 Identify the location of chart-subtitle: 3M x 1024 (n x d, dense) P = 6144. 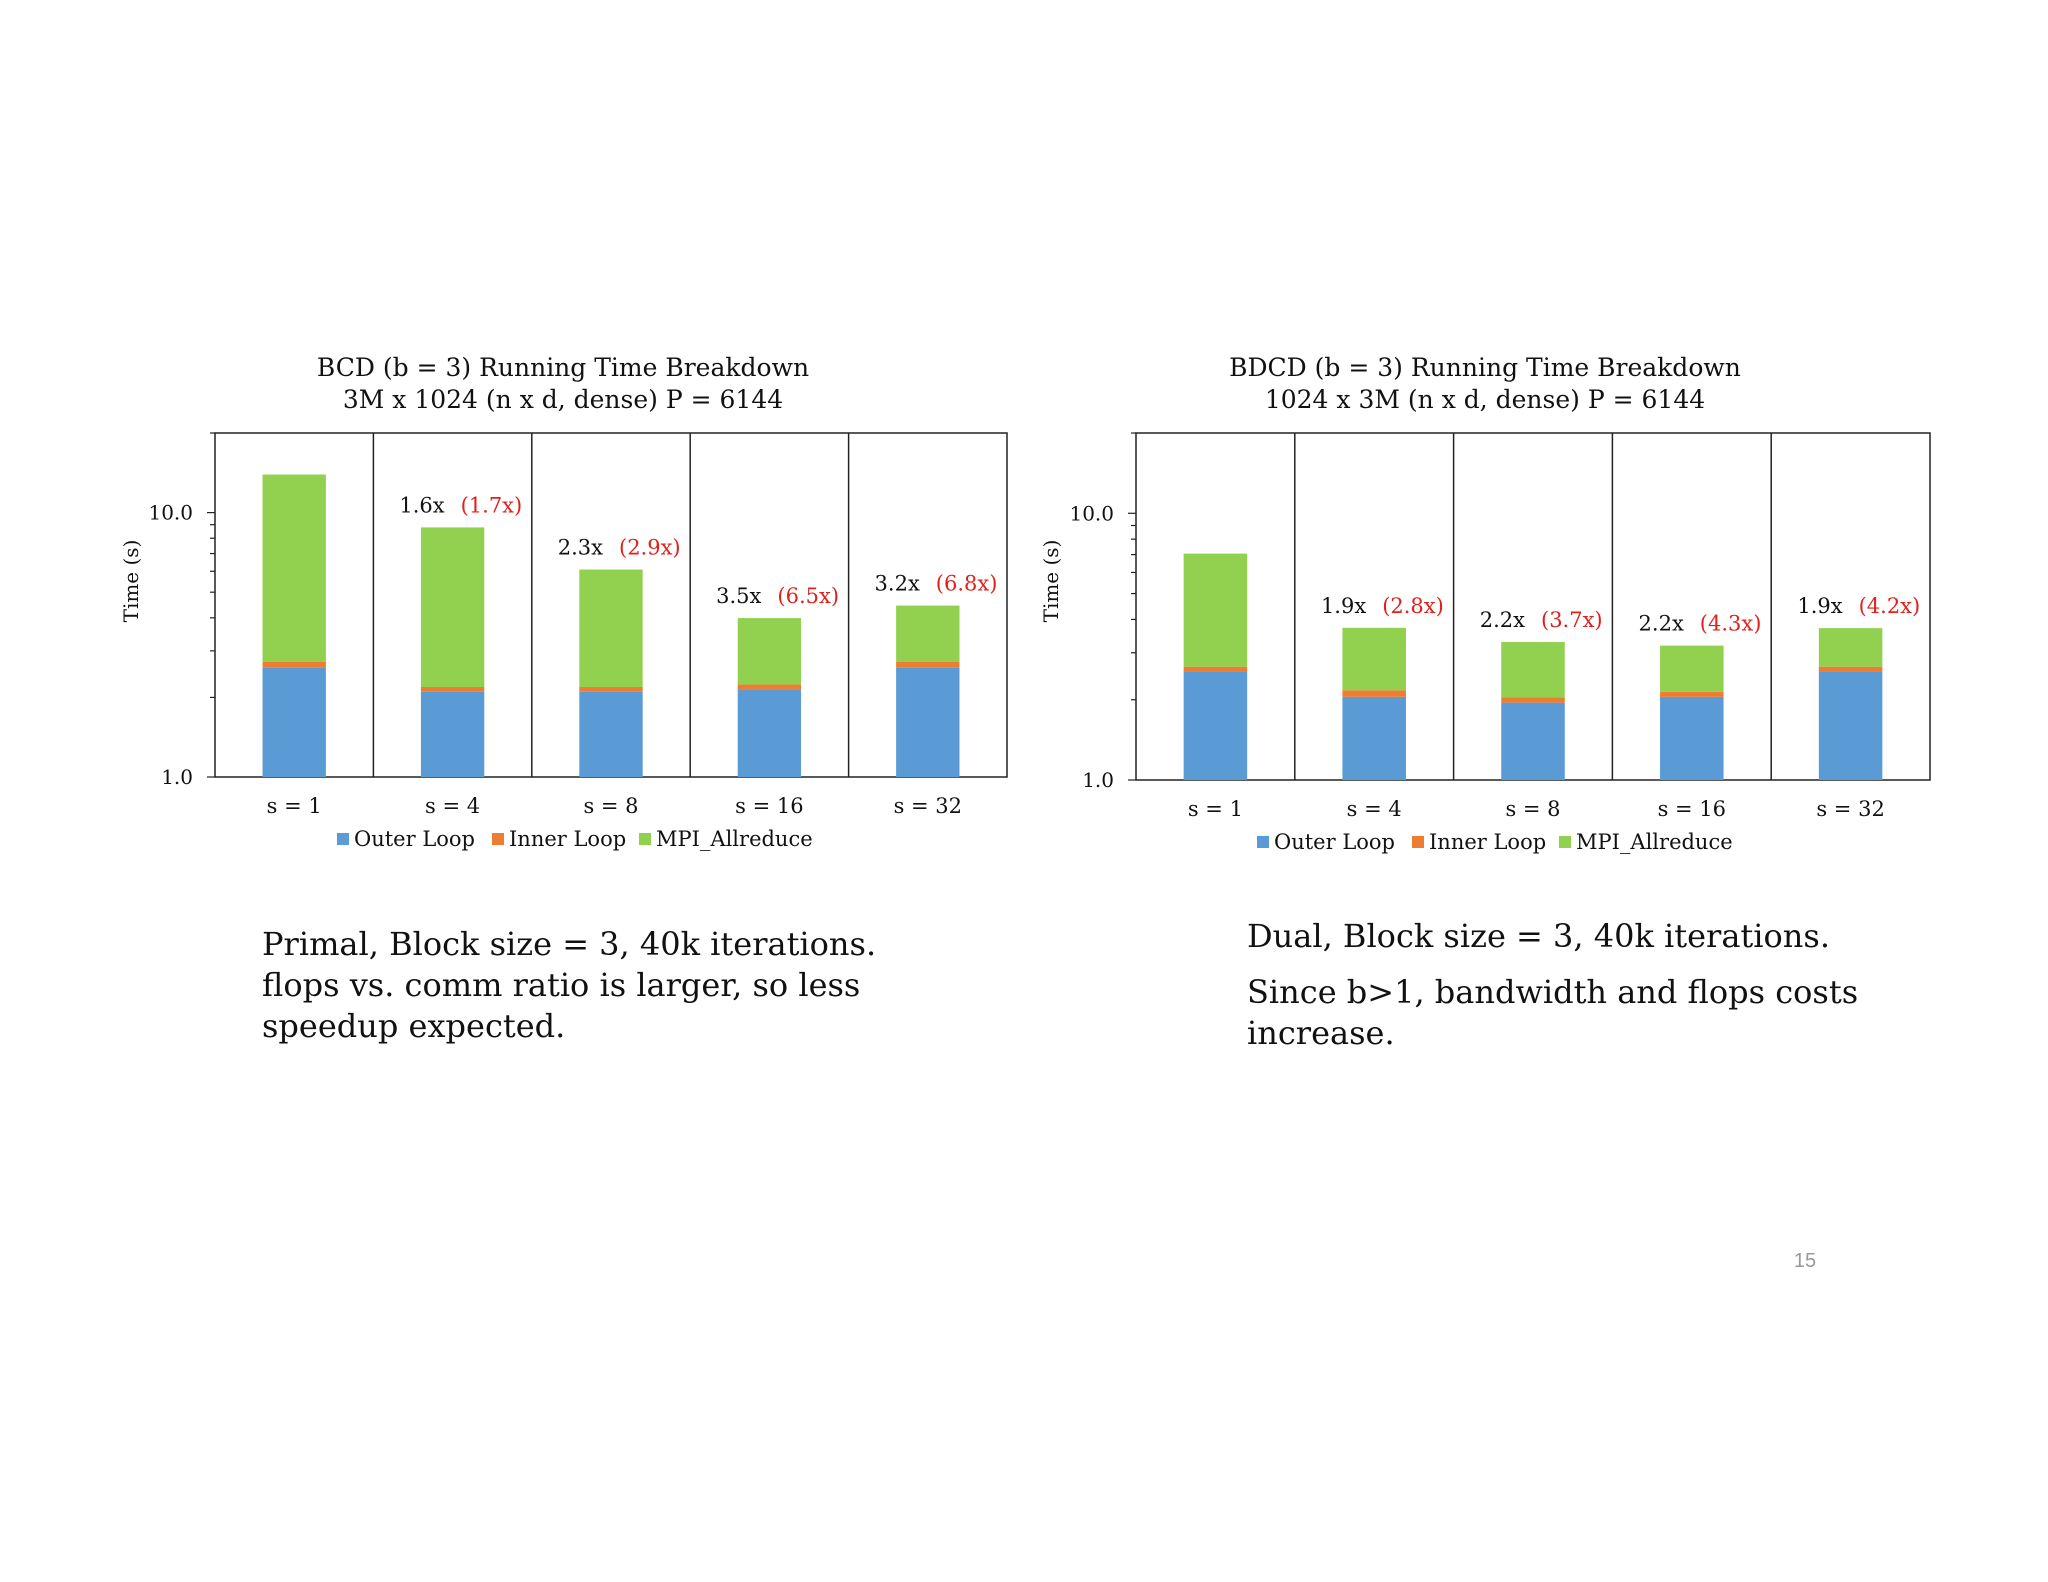
(563, 399).